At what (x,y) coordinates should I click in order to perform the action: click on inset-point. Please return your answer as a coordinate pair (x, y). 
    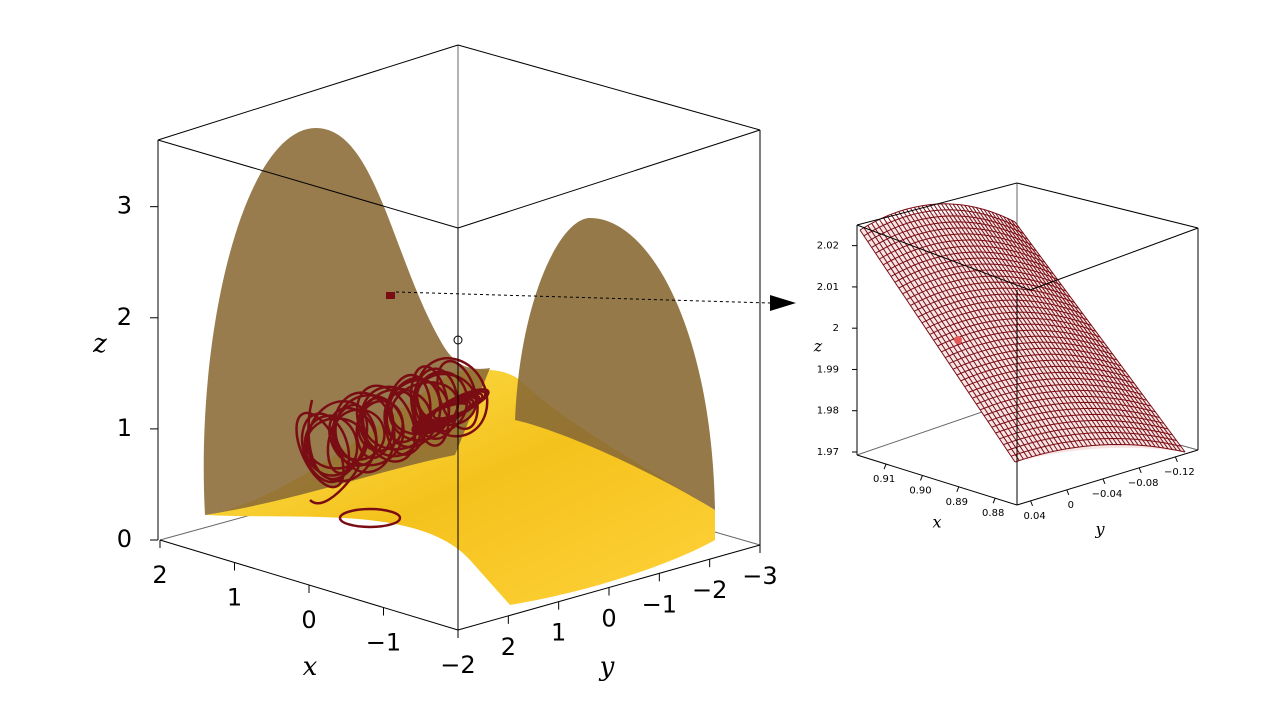
    Looking at the image, I should click on (958, 340).